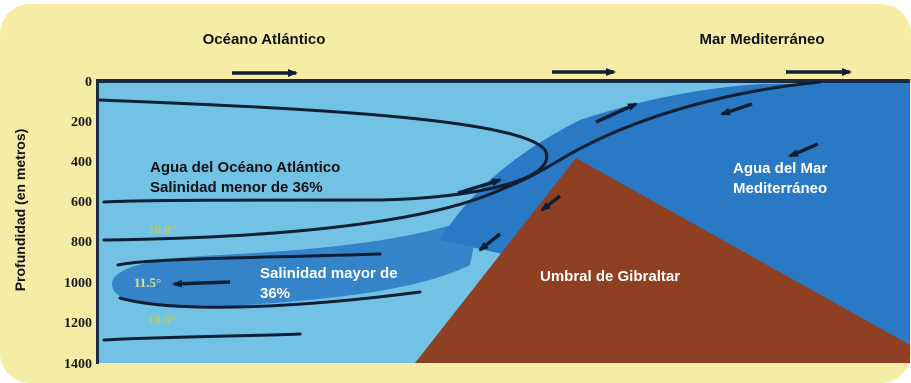 The height and width of the screenshot is (383, 911). What do you see at coordinates (275, 293) in the screenshot?
I see `higher-salinity-label-line2: 36%` at bounding box center [275, 293].